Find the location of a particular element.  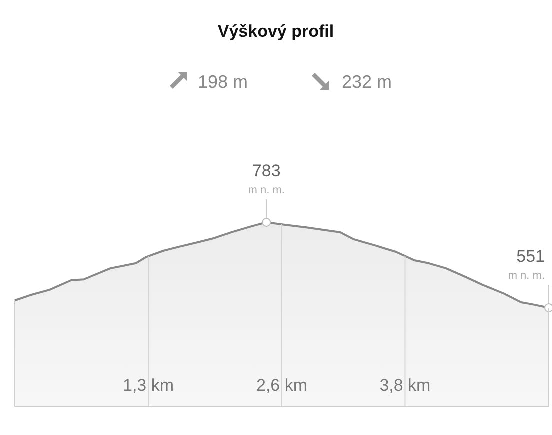

x-tick-label: 3,8 km is located at coordinates (405, 385).